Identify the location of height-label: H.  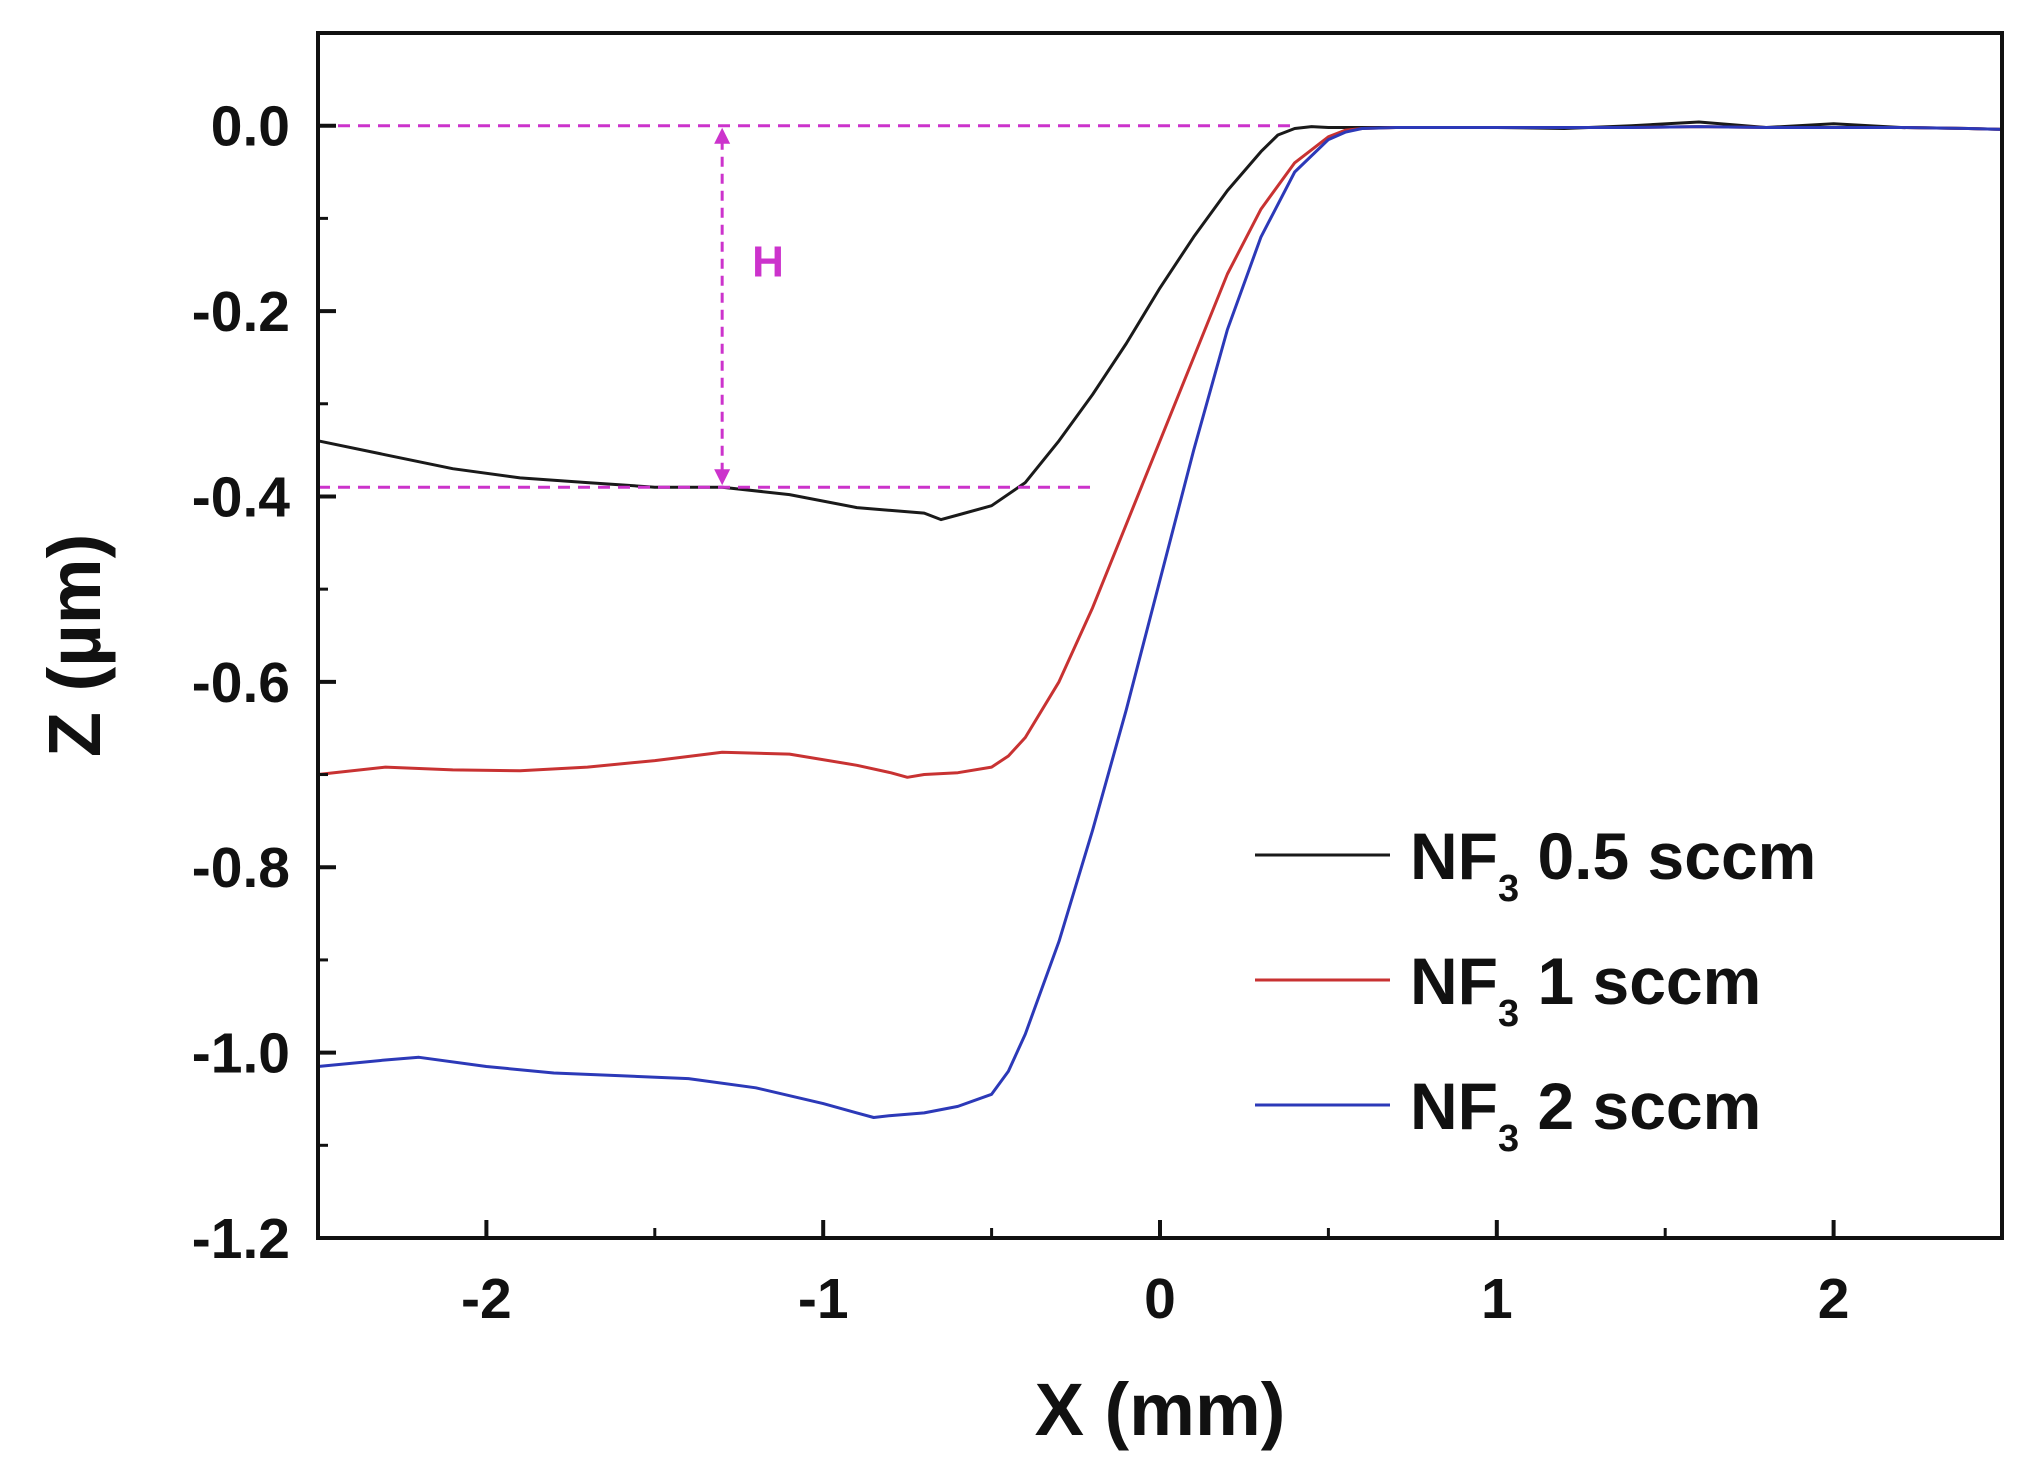
(768, 261).